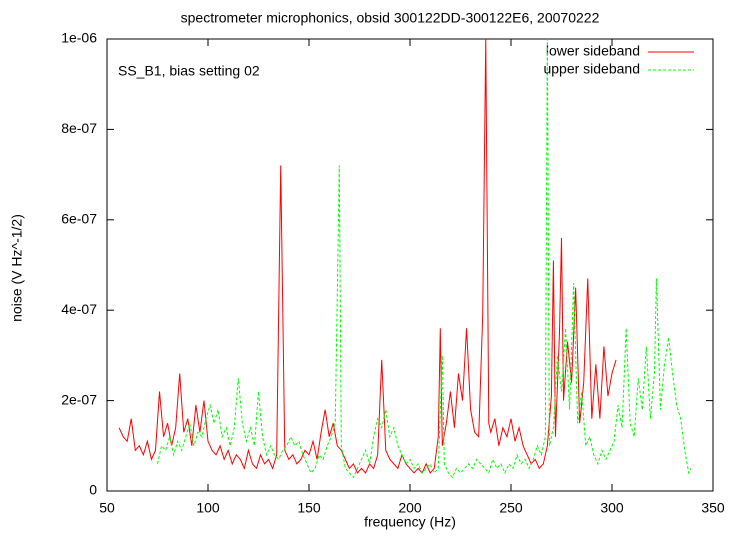  I want to click on x-tick-label: 200, so click(410, 508).